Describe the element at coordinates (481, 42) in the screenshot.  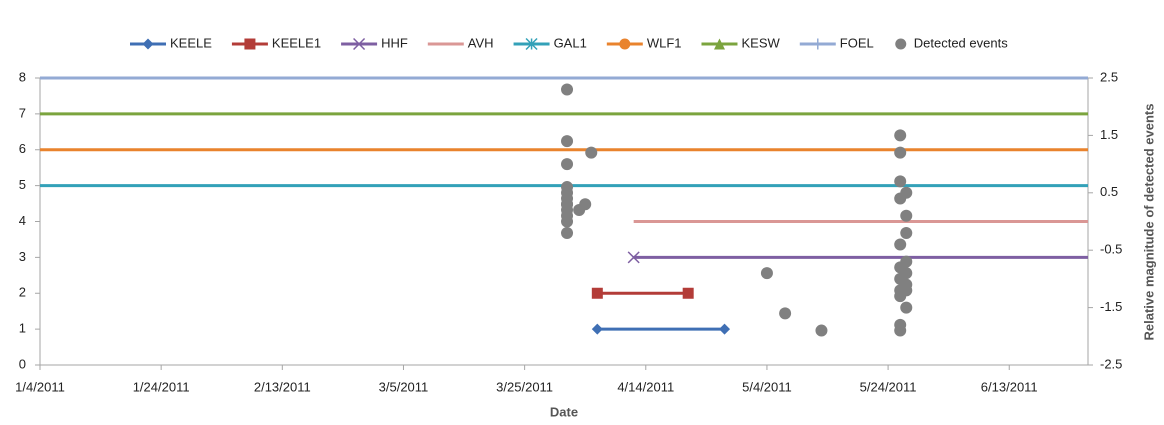
I see `legend-label: AVH` at that location.